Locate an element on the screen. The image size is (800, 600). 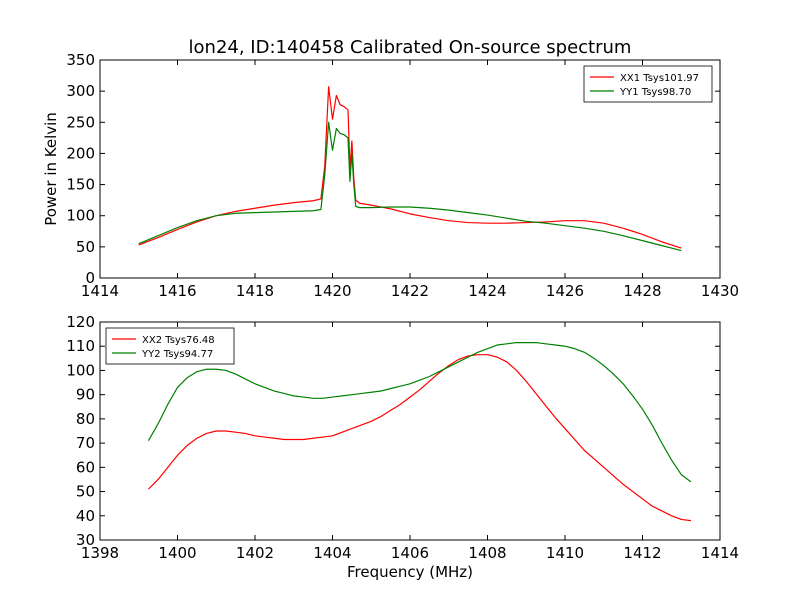
legend: XX2 Tsys76.48 YY2 Tsys94.77 is located at coordinates (170, 346).